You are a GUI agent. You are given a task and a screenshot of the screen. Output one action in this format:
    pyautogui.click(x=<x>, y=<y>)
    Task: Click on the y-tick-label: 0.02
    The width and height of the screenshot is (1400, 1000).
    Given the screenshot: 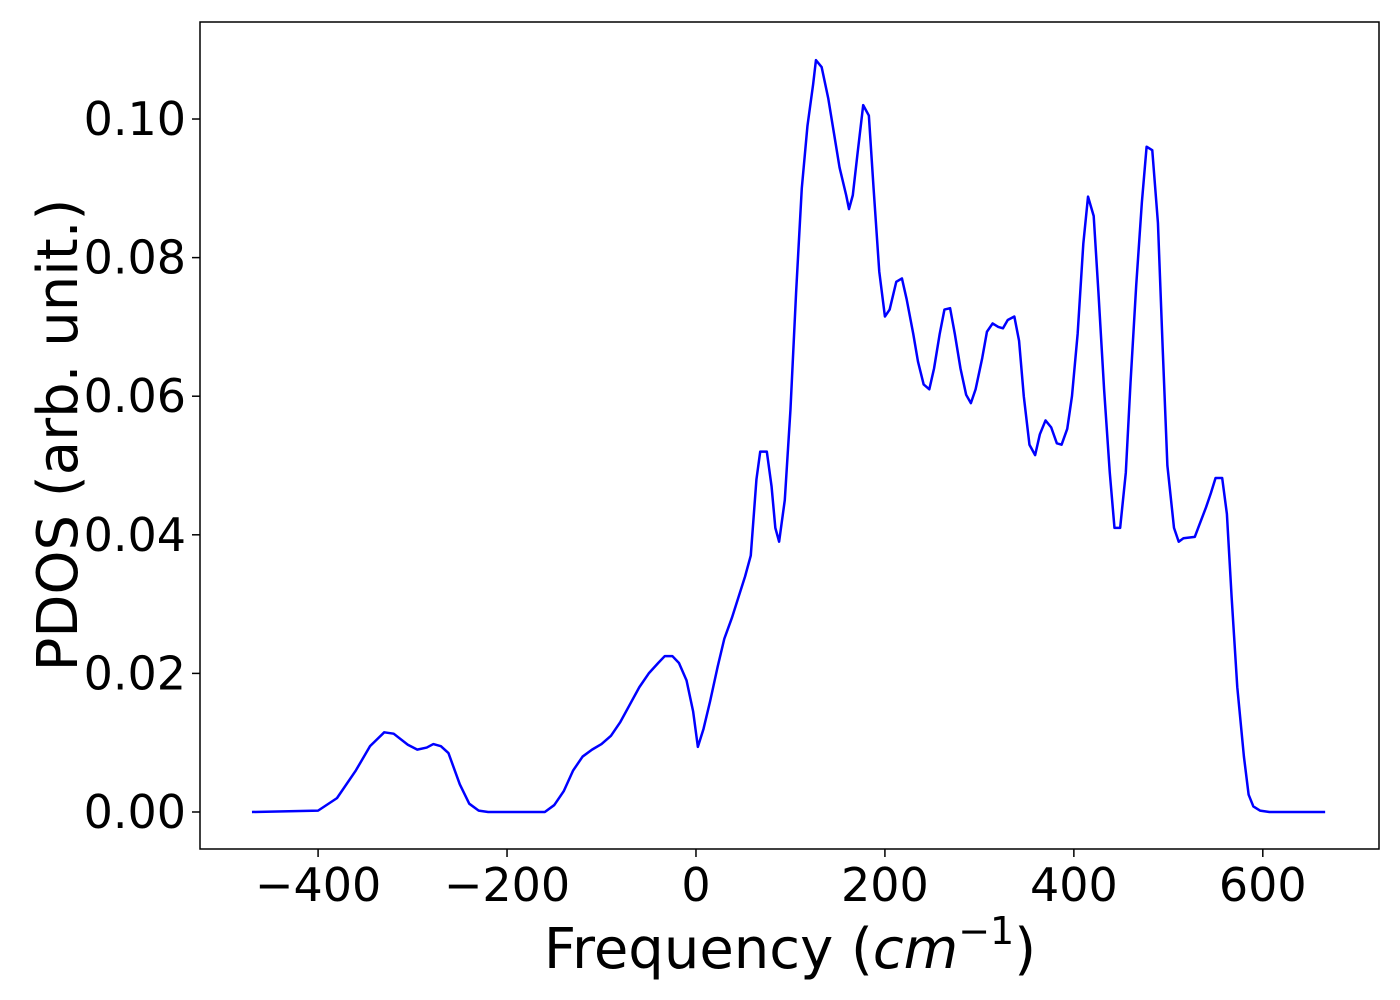 What is the action you would take?
    pyautogui.click(x=135, y=673)
    